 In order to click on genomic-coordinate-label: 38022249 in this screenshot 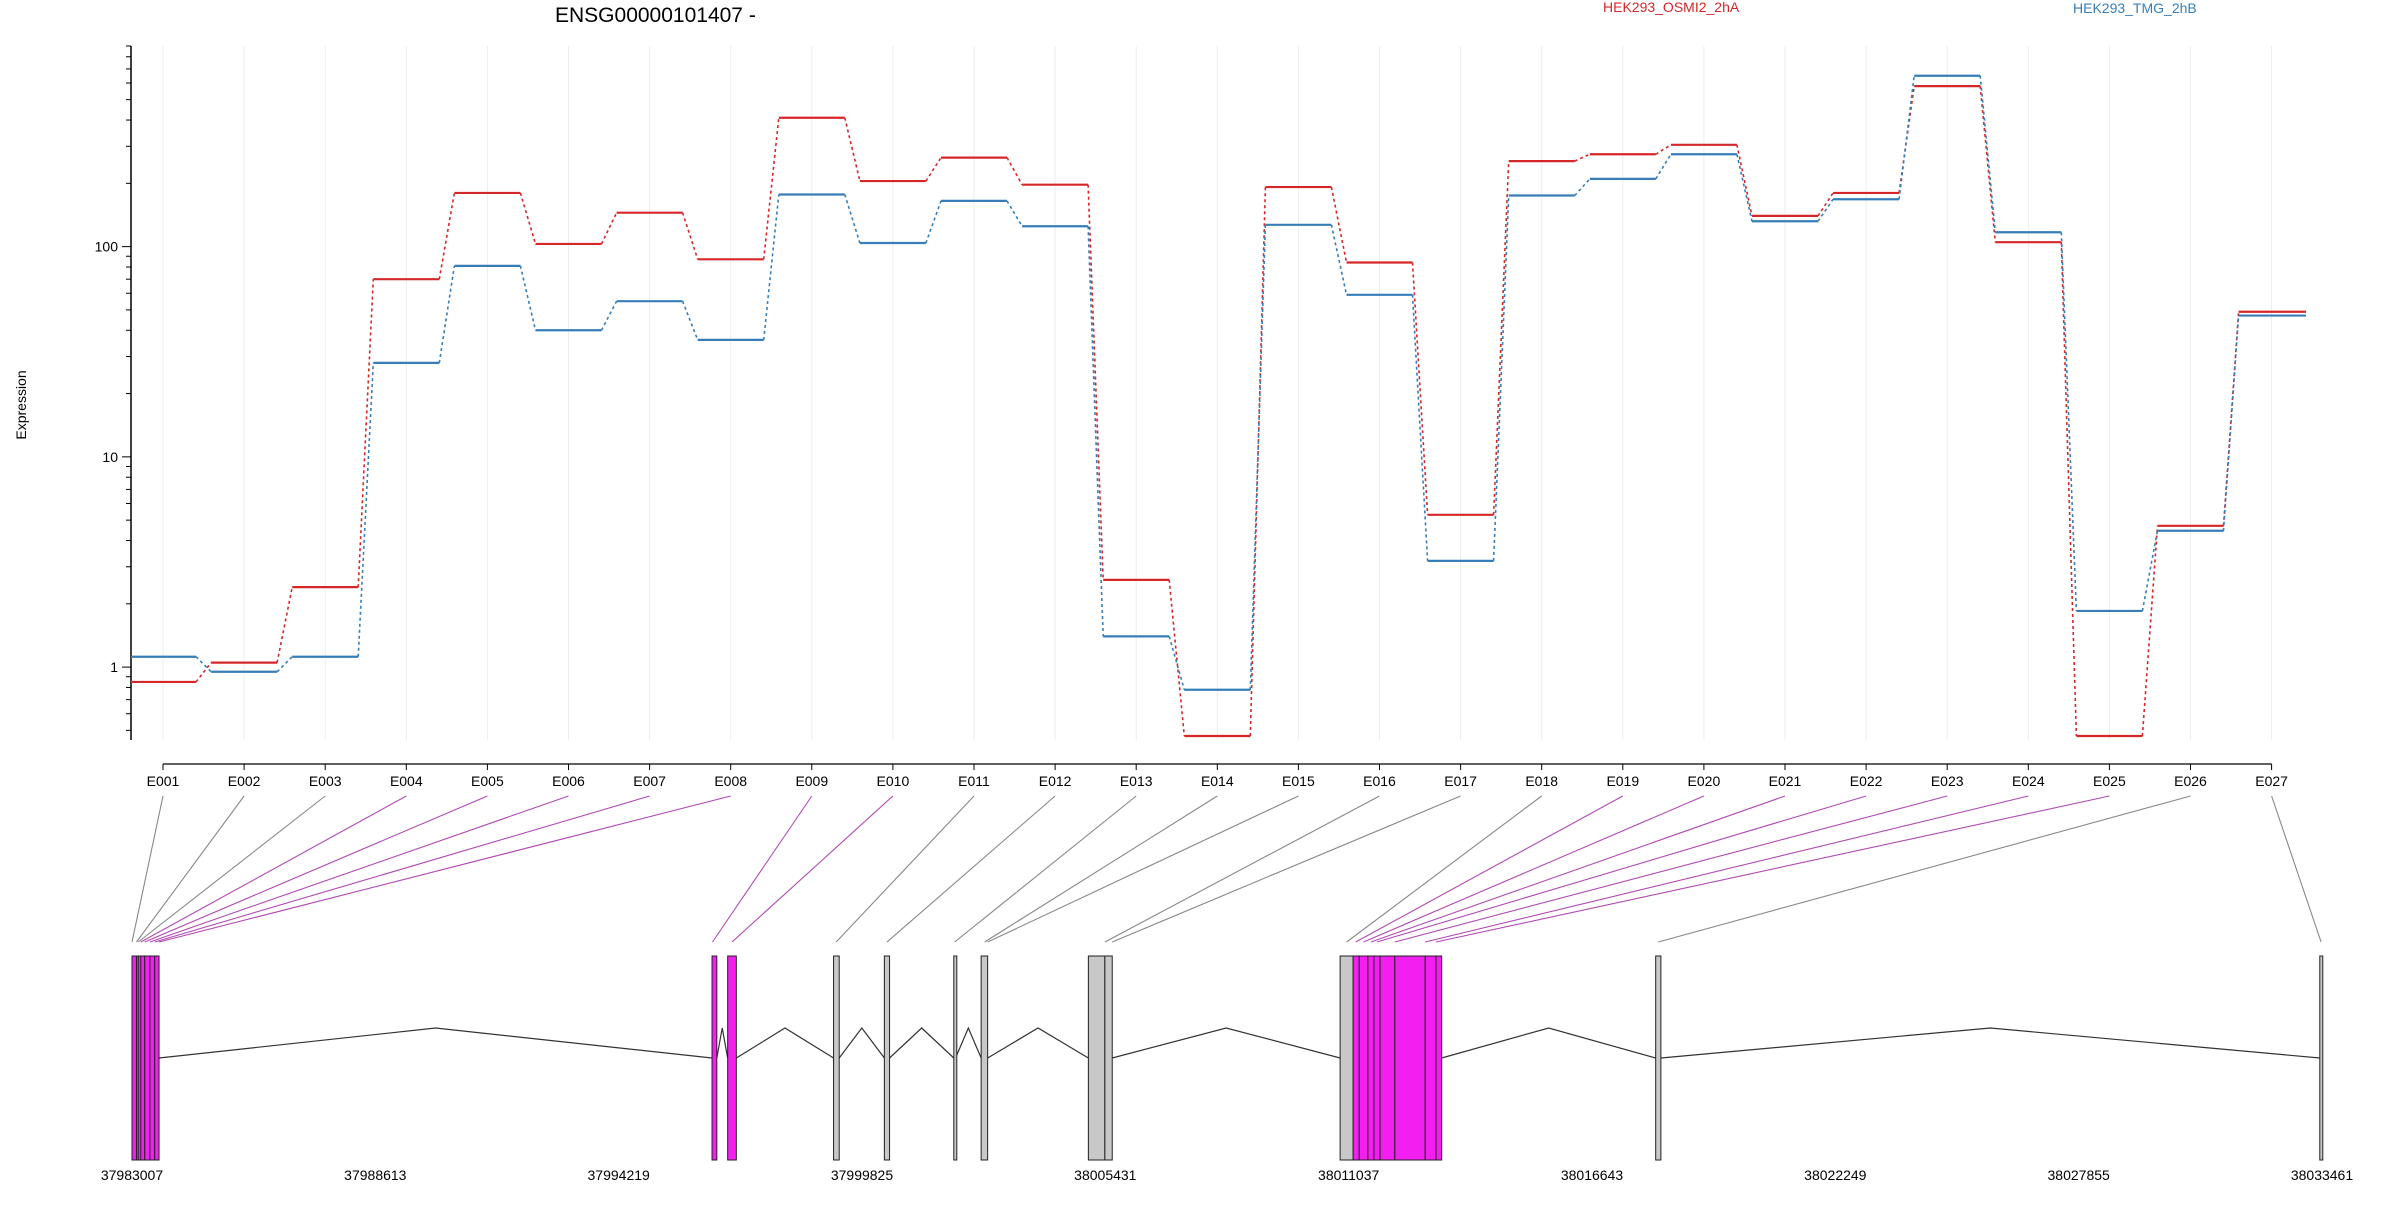, I will do `click(1835, 1175)`.